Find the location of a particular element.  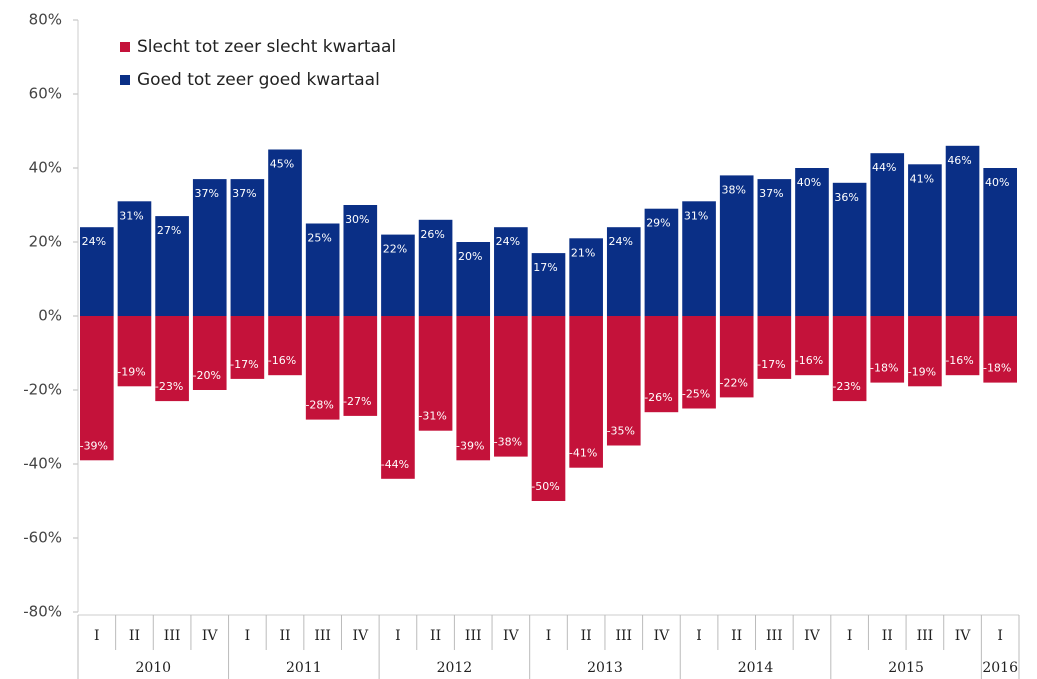

value-label: -50% is located at coordinates (545, 486).